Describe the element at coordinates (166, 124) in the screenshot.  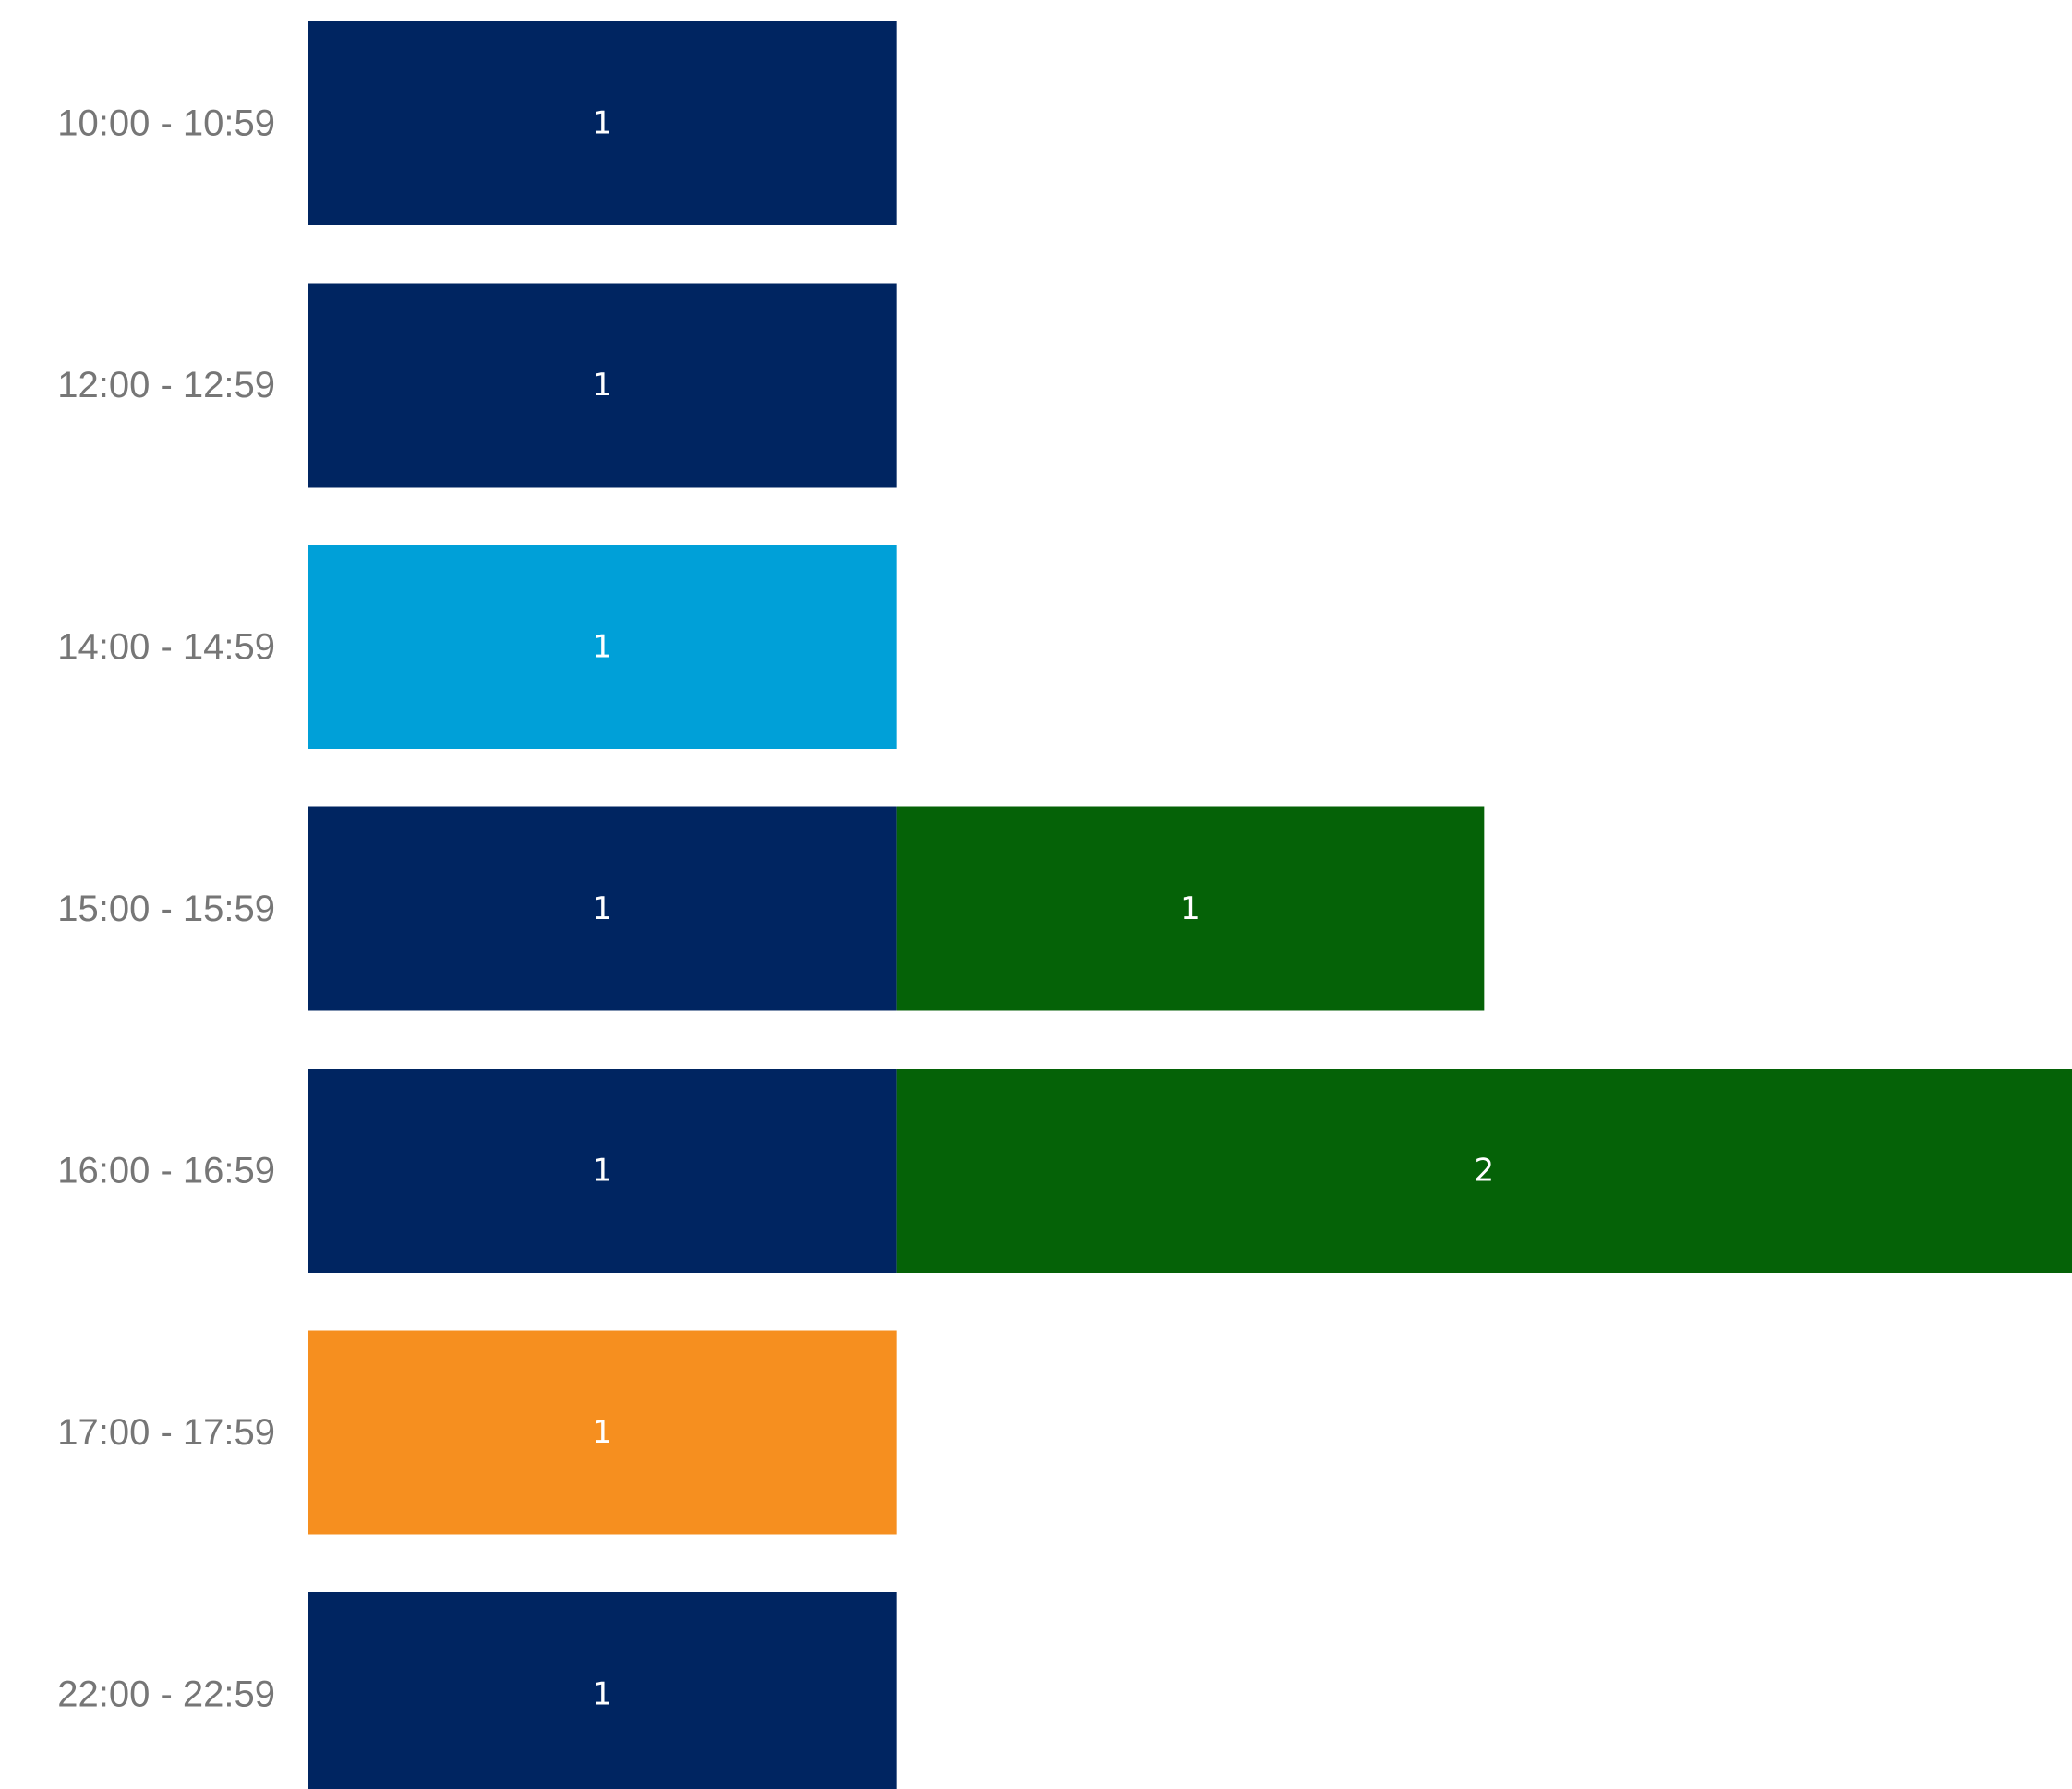
I see `category-label: 10:00 - 10:59` at that location.